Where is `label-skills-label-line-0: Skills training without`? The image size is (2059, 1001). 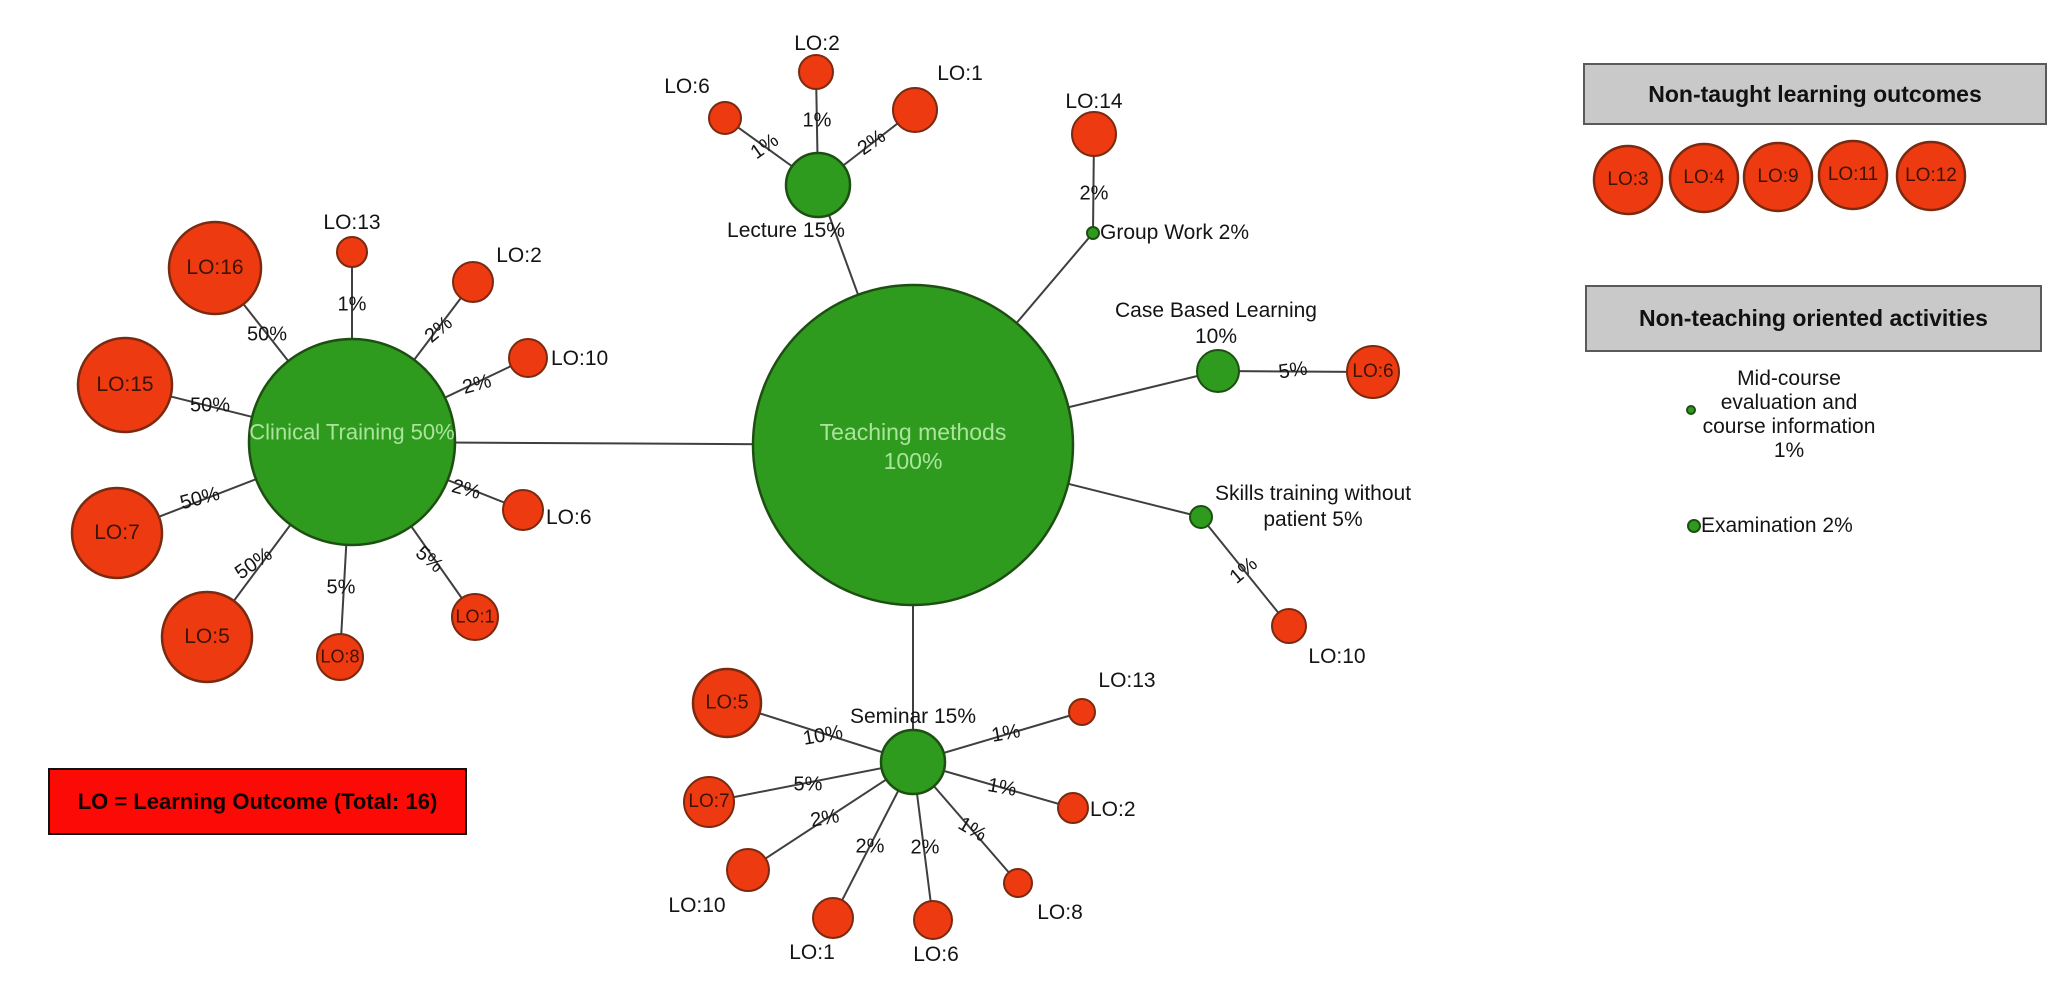 label-skills-label-line-0: Skills training without is located at coordinates (1313, 493).